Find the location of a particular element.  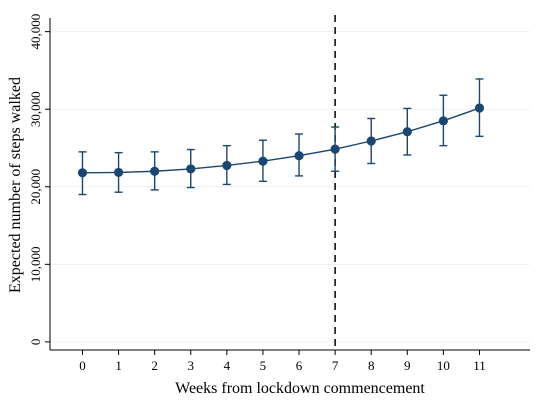

x-tick-label: 3 is located at coordinates (191, 365).